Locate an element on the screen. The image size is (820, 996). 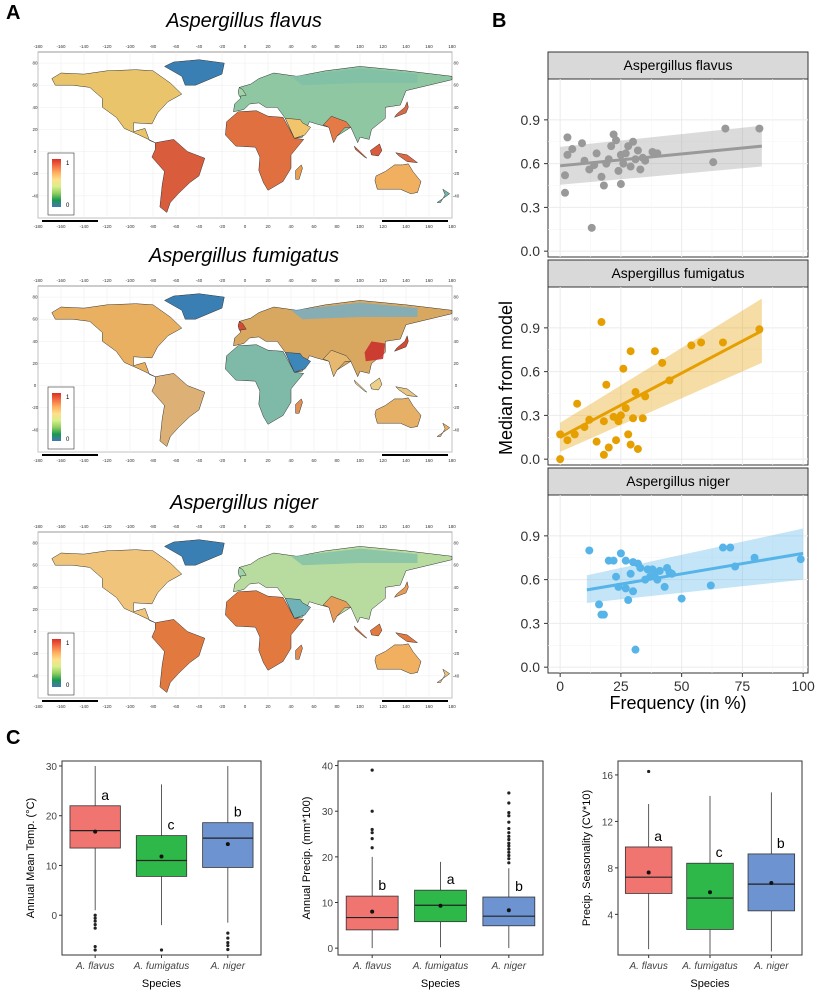
map-lon-tick-label: 160 is located at coordinates (429, 280).